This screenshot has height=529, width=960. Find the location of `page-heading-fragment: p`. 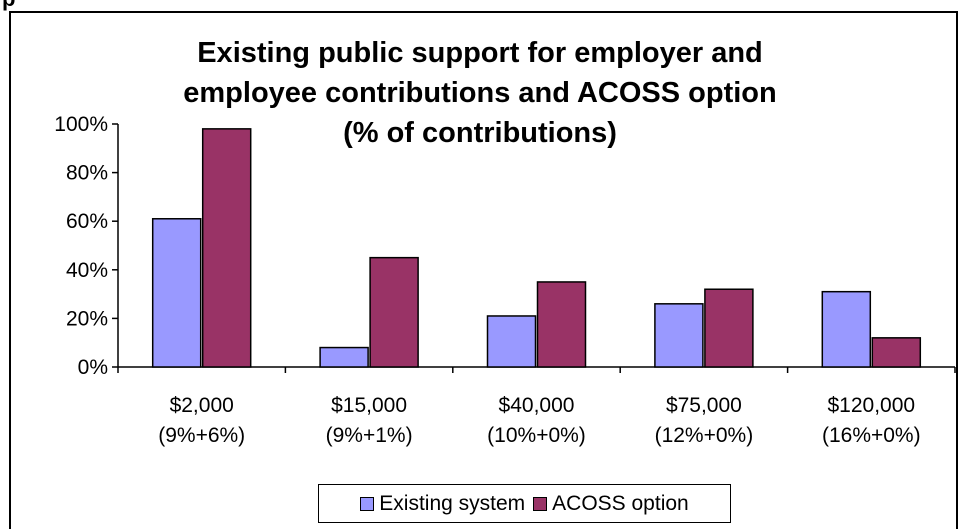

page-heading-fragment: p is located at coordinates (8, 5).